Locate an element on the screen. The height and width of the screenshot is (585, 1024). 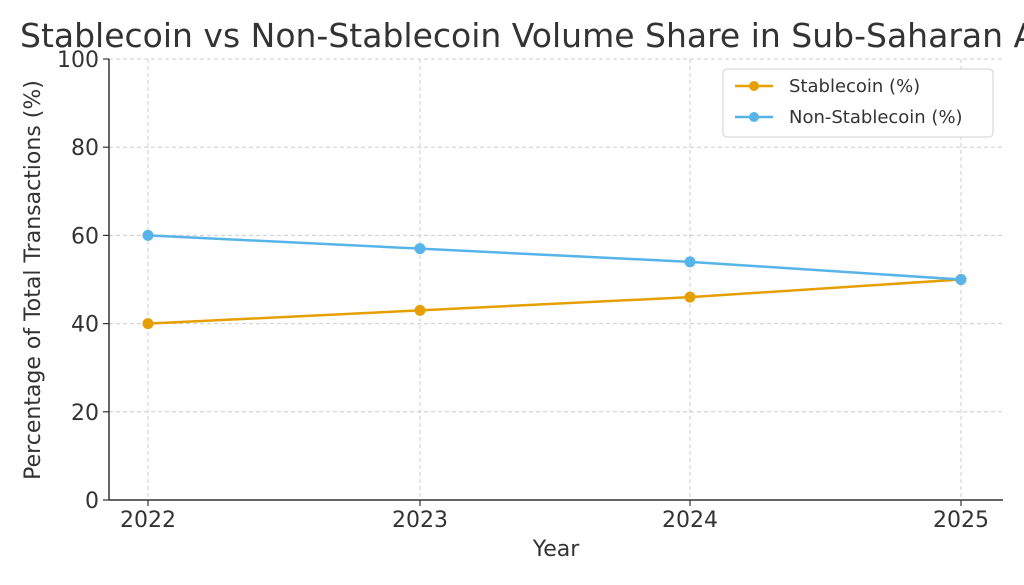
x-ticks: 2022 2023 2024 2025 is located at coordinates (554, 516).